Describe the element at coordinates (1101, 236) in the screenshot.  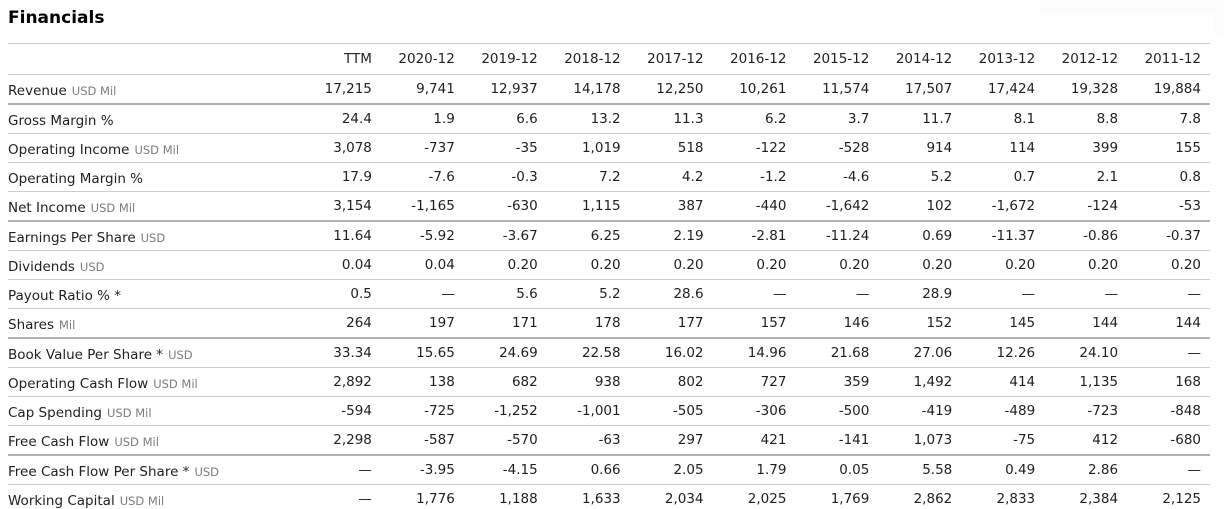
I see `cell-earnings-per-share-2012-12: -0.86` at that location.